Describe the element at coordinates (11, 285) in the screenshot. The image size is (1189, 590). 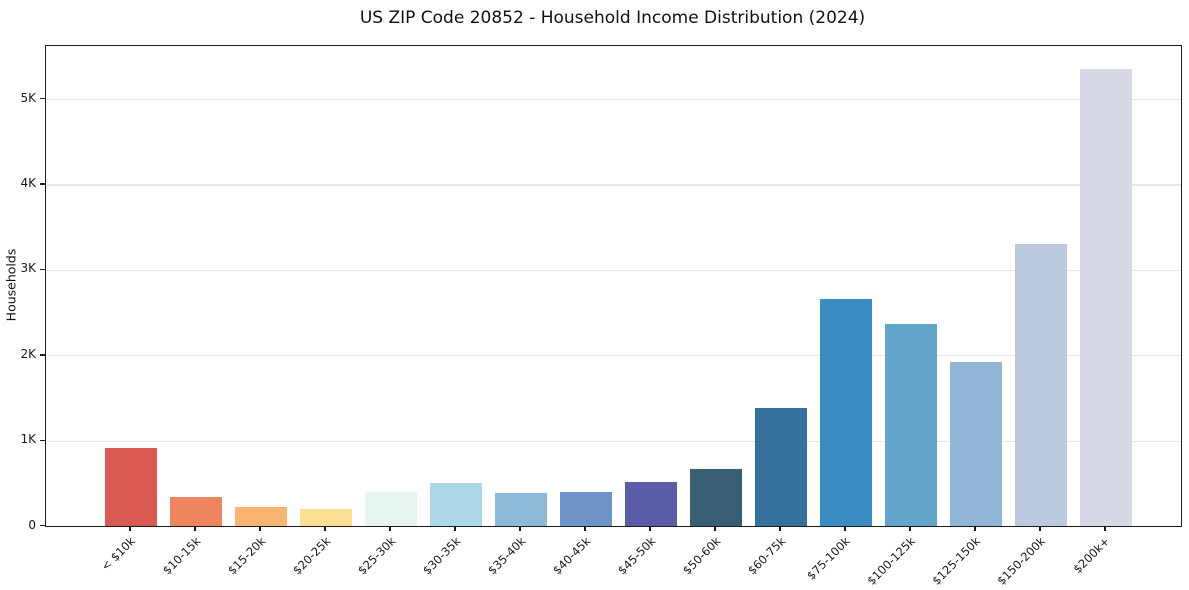
I see `y-axis-label: Households` at that location.